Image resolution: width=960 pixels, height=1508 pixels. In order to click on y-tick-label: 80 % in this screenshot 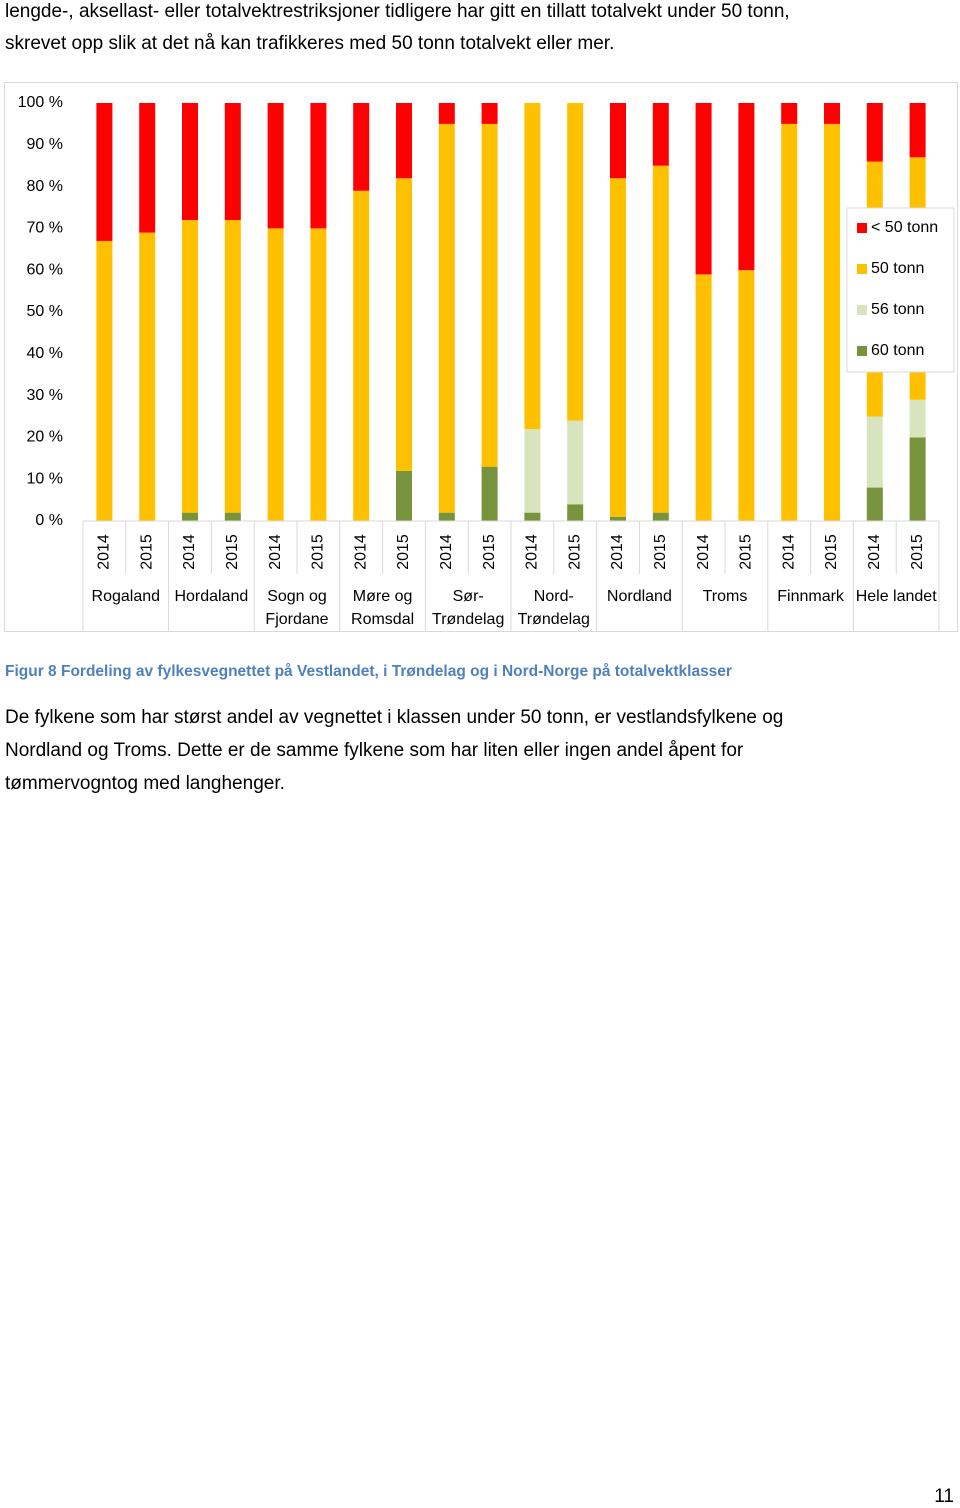, I will do `click(45, 186)`.